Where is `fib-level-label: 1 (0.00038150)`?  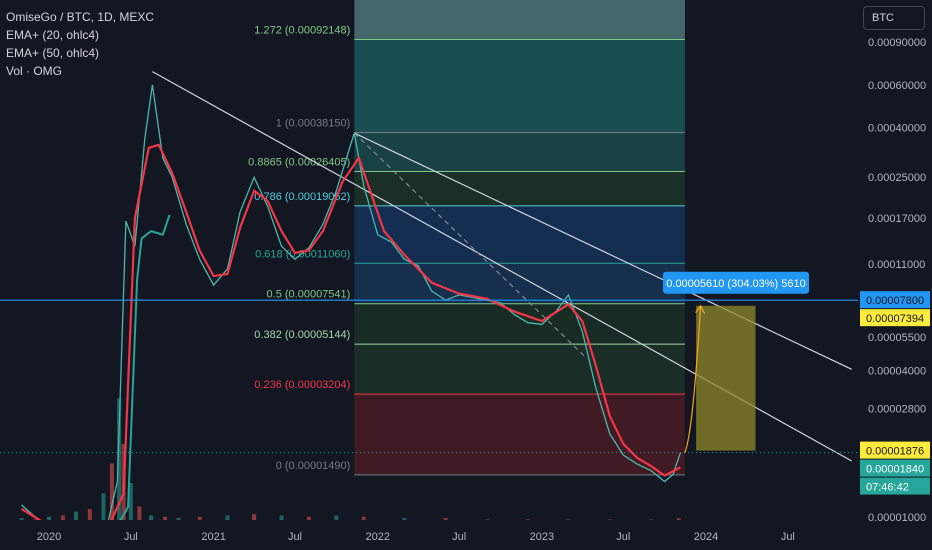 fib-level-label: 1 (0.00038150) is located at coordinates (313, 124).